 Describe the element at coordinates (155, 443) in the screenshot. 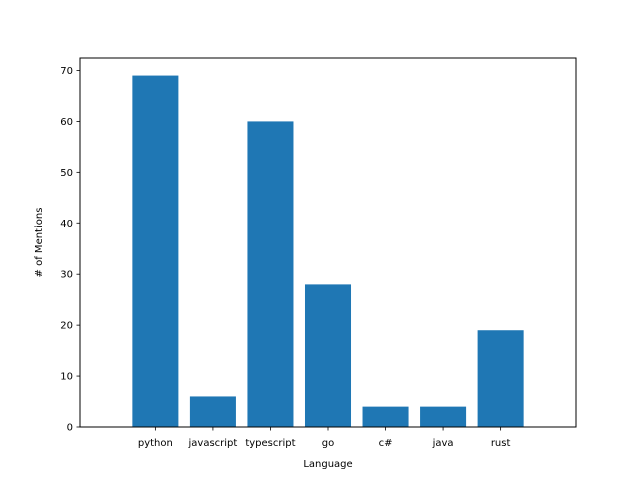

I see `x-tick-label: python` at that location.